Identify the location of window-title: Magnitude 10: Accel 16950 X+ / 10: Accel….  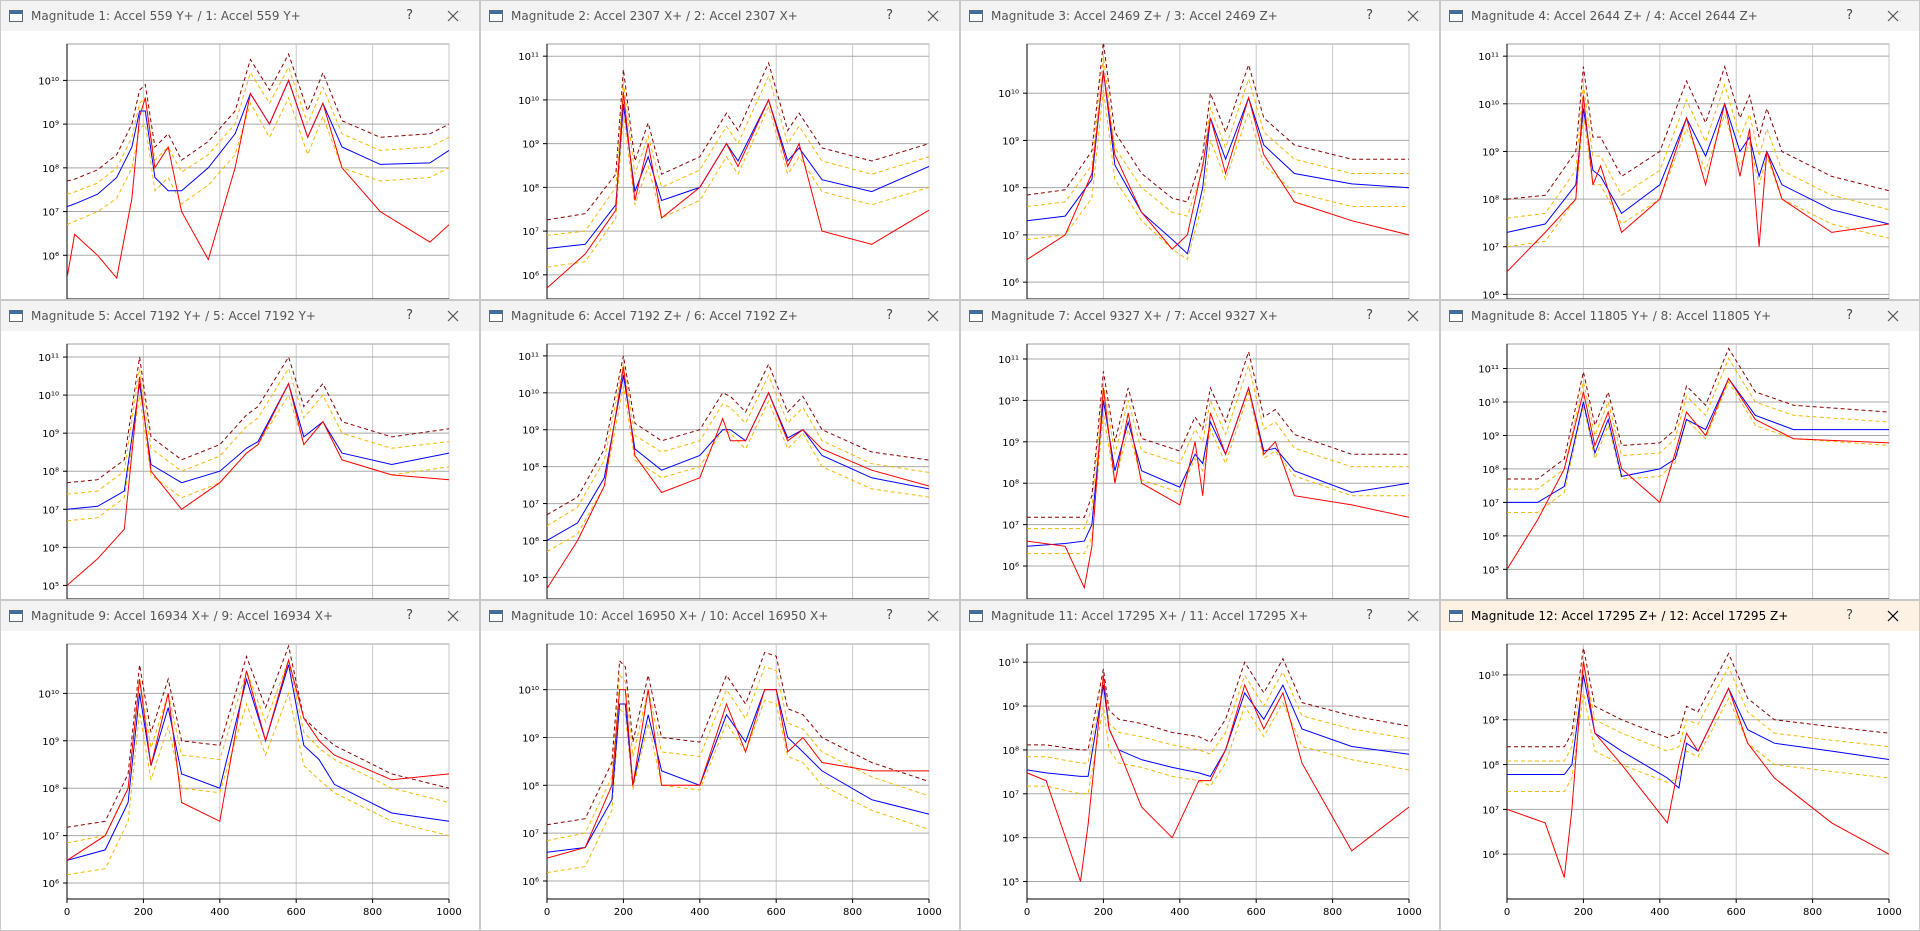
(670, 616).